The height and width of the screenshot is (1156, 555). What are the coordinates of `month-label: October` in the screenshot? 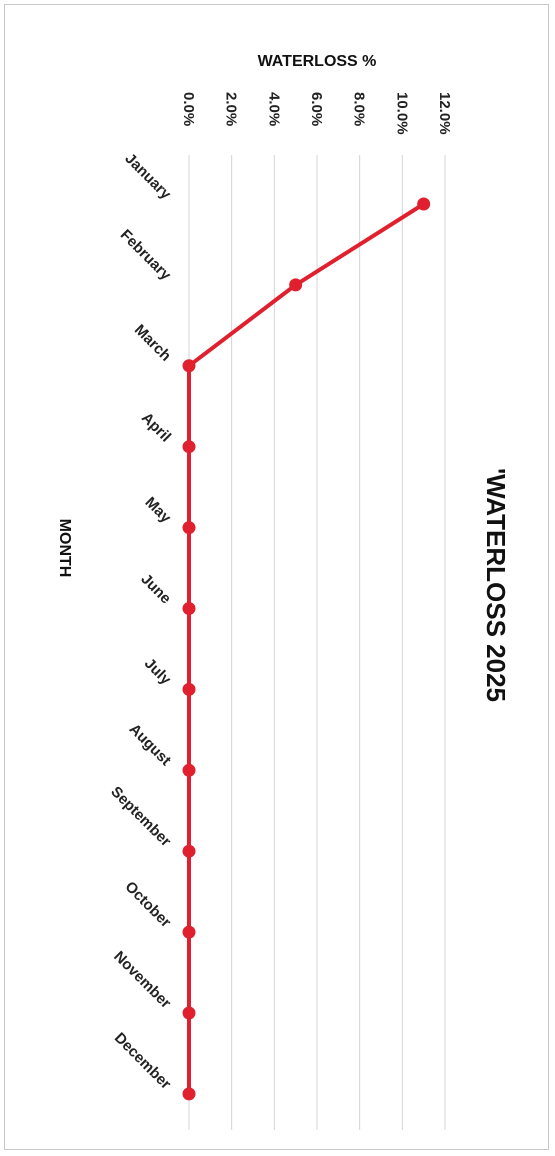 It's located at (148, 904).